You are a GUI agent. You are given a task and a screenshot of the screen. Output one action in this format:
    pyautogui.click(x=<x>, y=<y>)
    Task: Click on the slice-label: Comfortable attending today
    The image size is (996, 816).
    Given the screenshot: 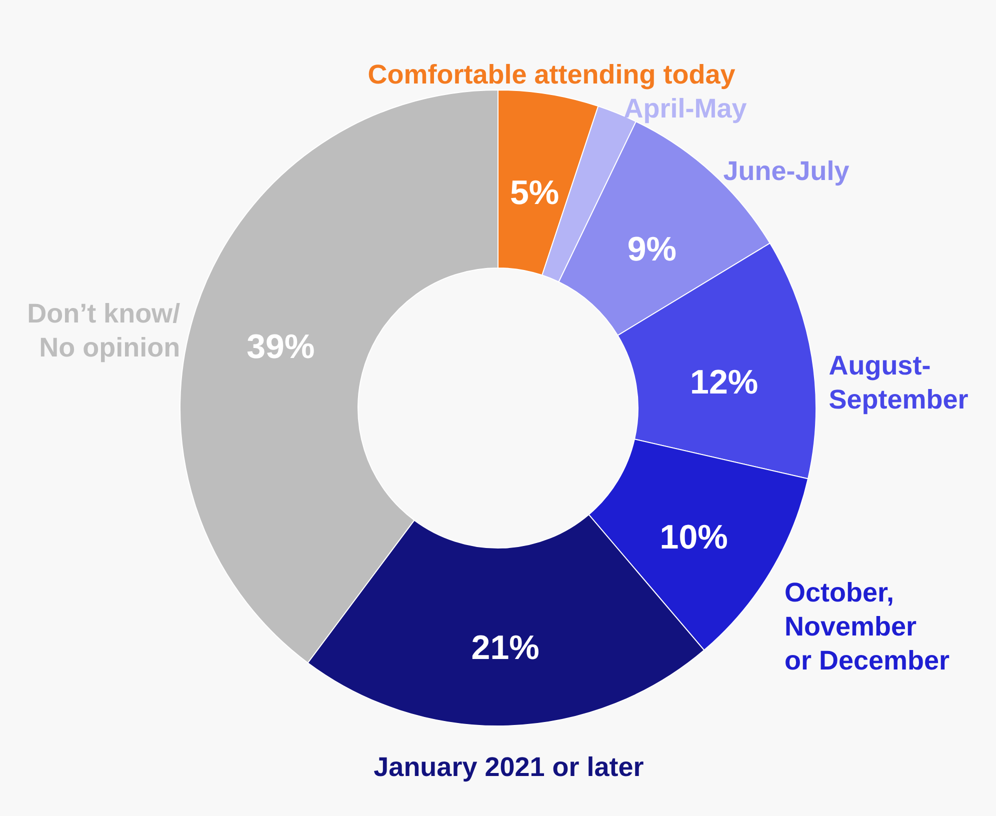 What is the action you would take?
    pyautogui.click(x=552, y=74)
    